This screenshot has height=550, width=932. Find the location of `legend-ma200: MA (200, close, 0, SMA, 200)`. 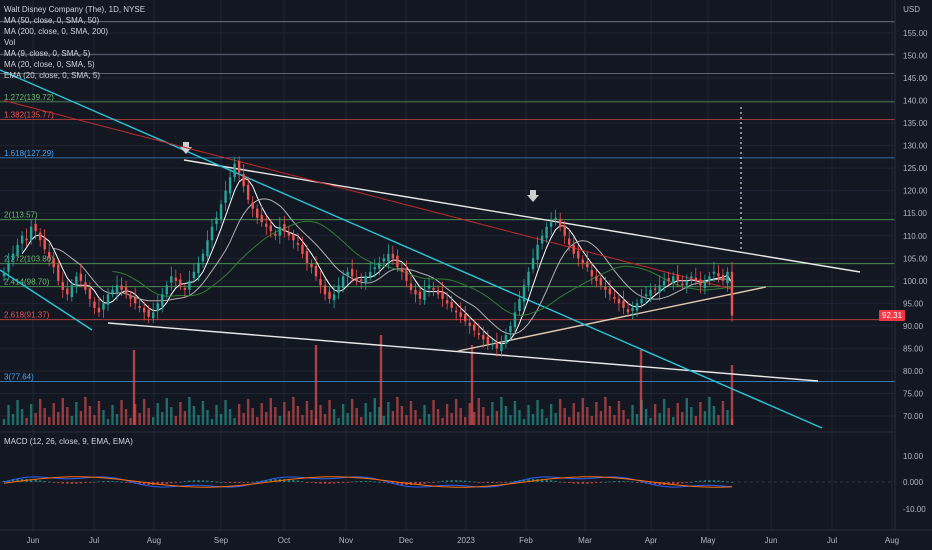

legend-ma200: MA (200, close, 0, SMA, 200) is located at coordinates (56, 31).